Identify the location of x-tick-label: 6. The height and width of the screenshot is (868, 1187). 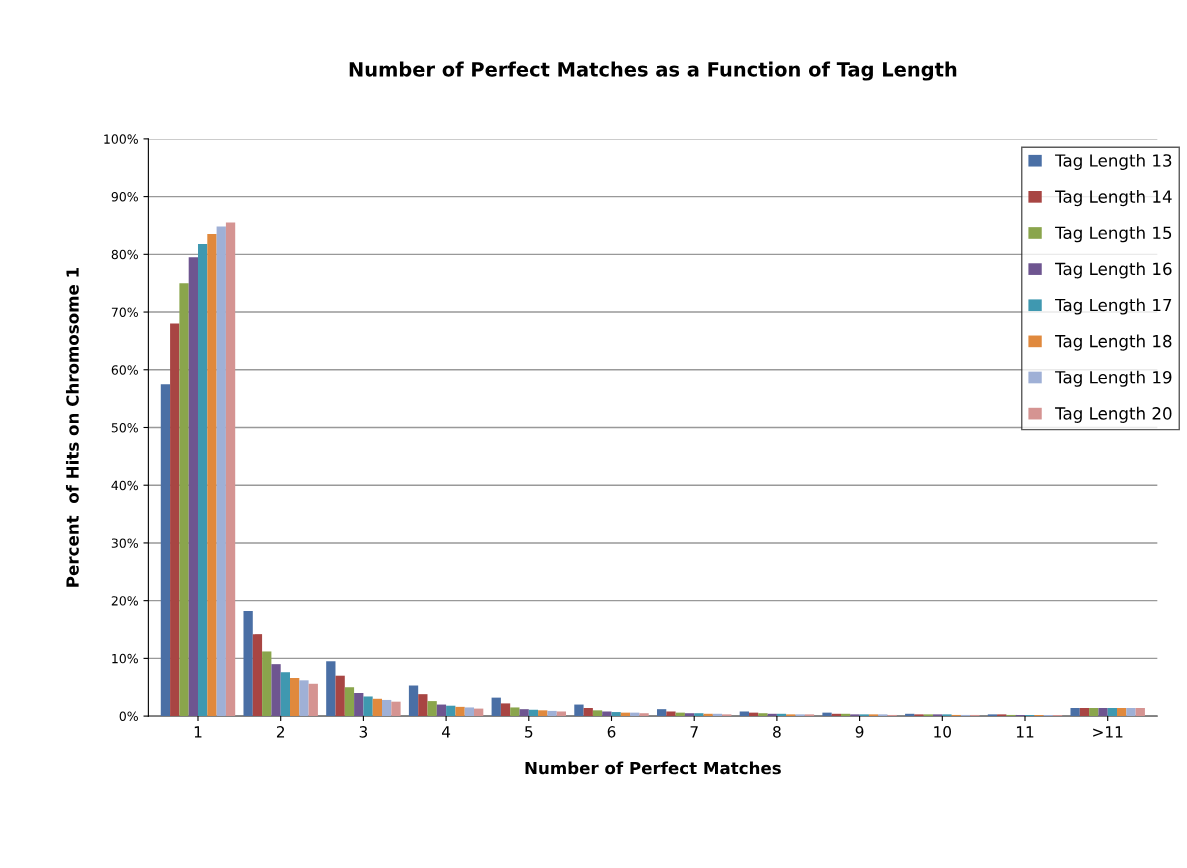
(611, 732).